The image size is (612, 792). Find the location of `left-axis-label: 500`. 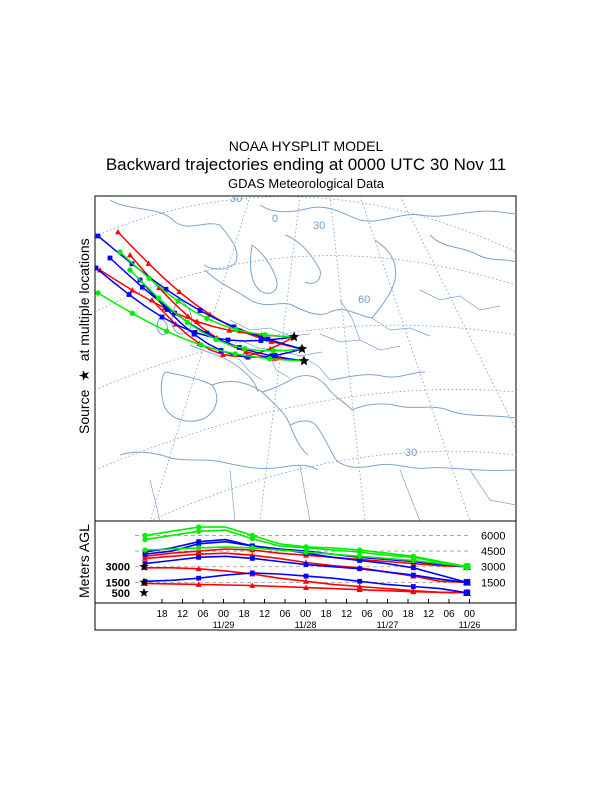

left-axis-label: 500 is located at coordinates (121, 594).